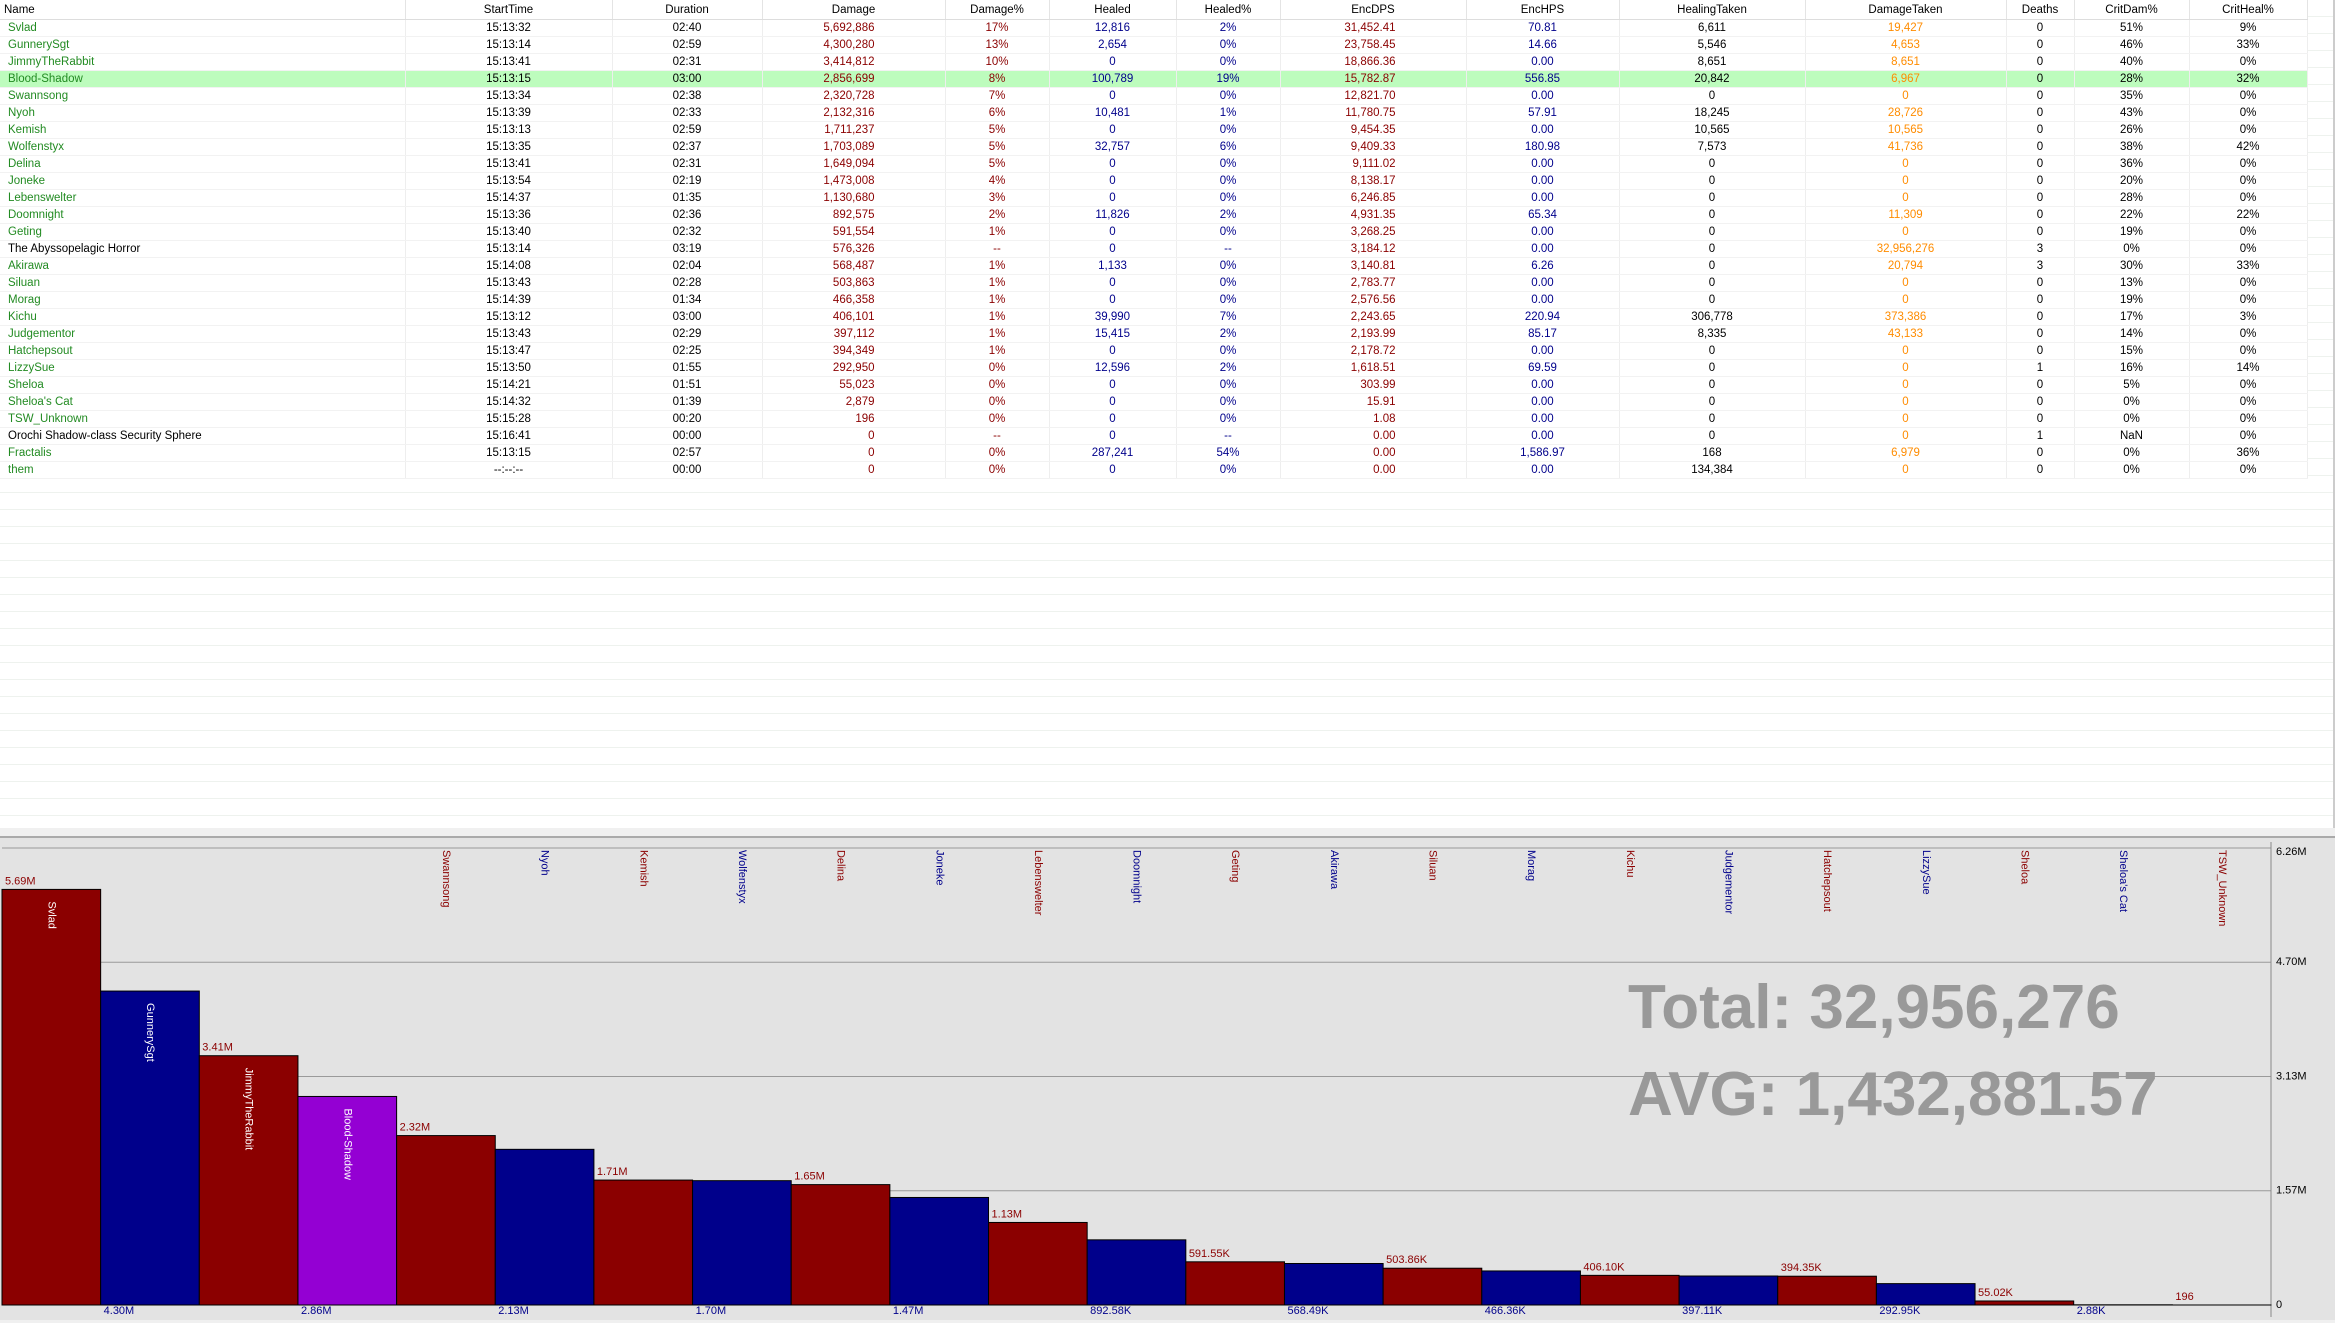 Image resolution: width=2335 pixels, height=1323 pixels. I want to click on table-cell: Joneke, so click(202, 181).